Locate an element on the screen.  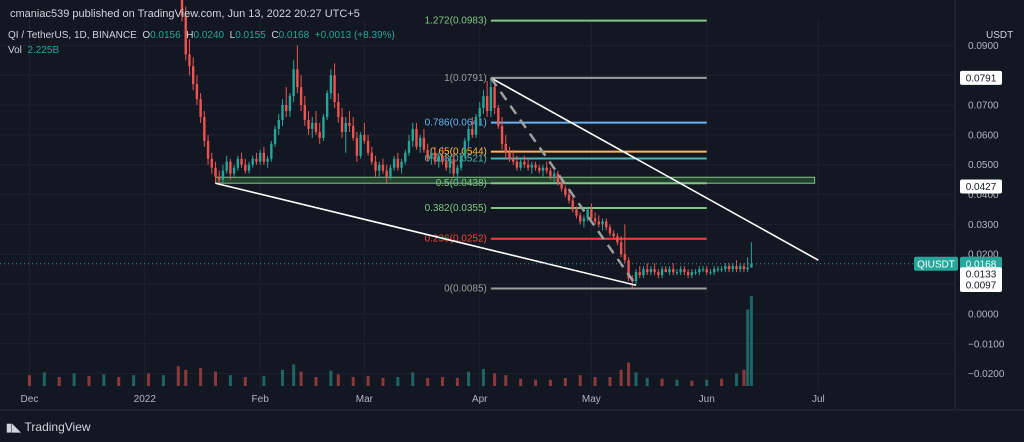
high-value: 0.0240 is located at coordinates (209, 35).